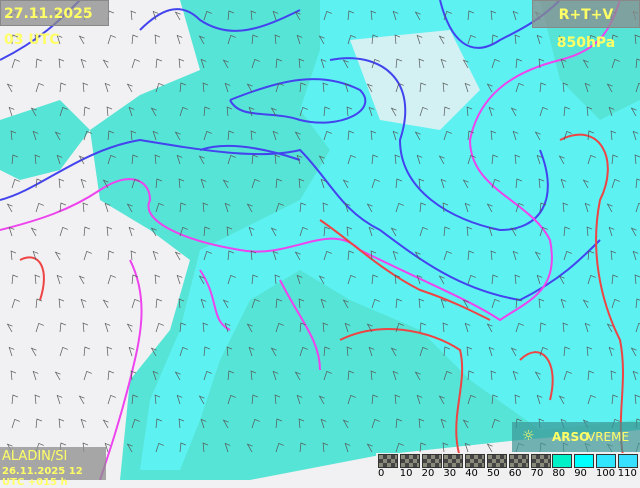 The image size is (640, 488). Describe the element at coordinates (515, 473) in the screenshot. I see `legend-label: 60` at that location.